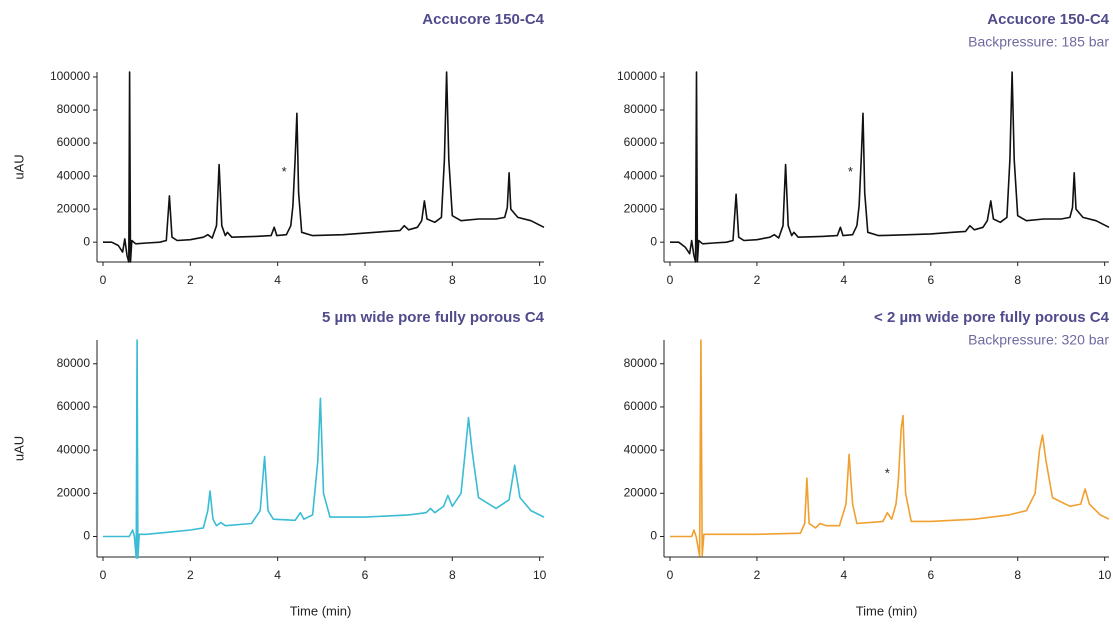 This screenshot has height=627, width=1113. I want to click on chart-subtitle: Backpressure: 185 bar, so click(1038, 42).